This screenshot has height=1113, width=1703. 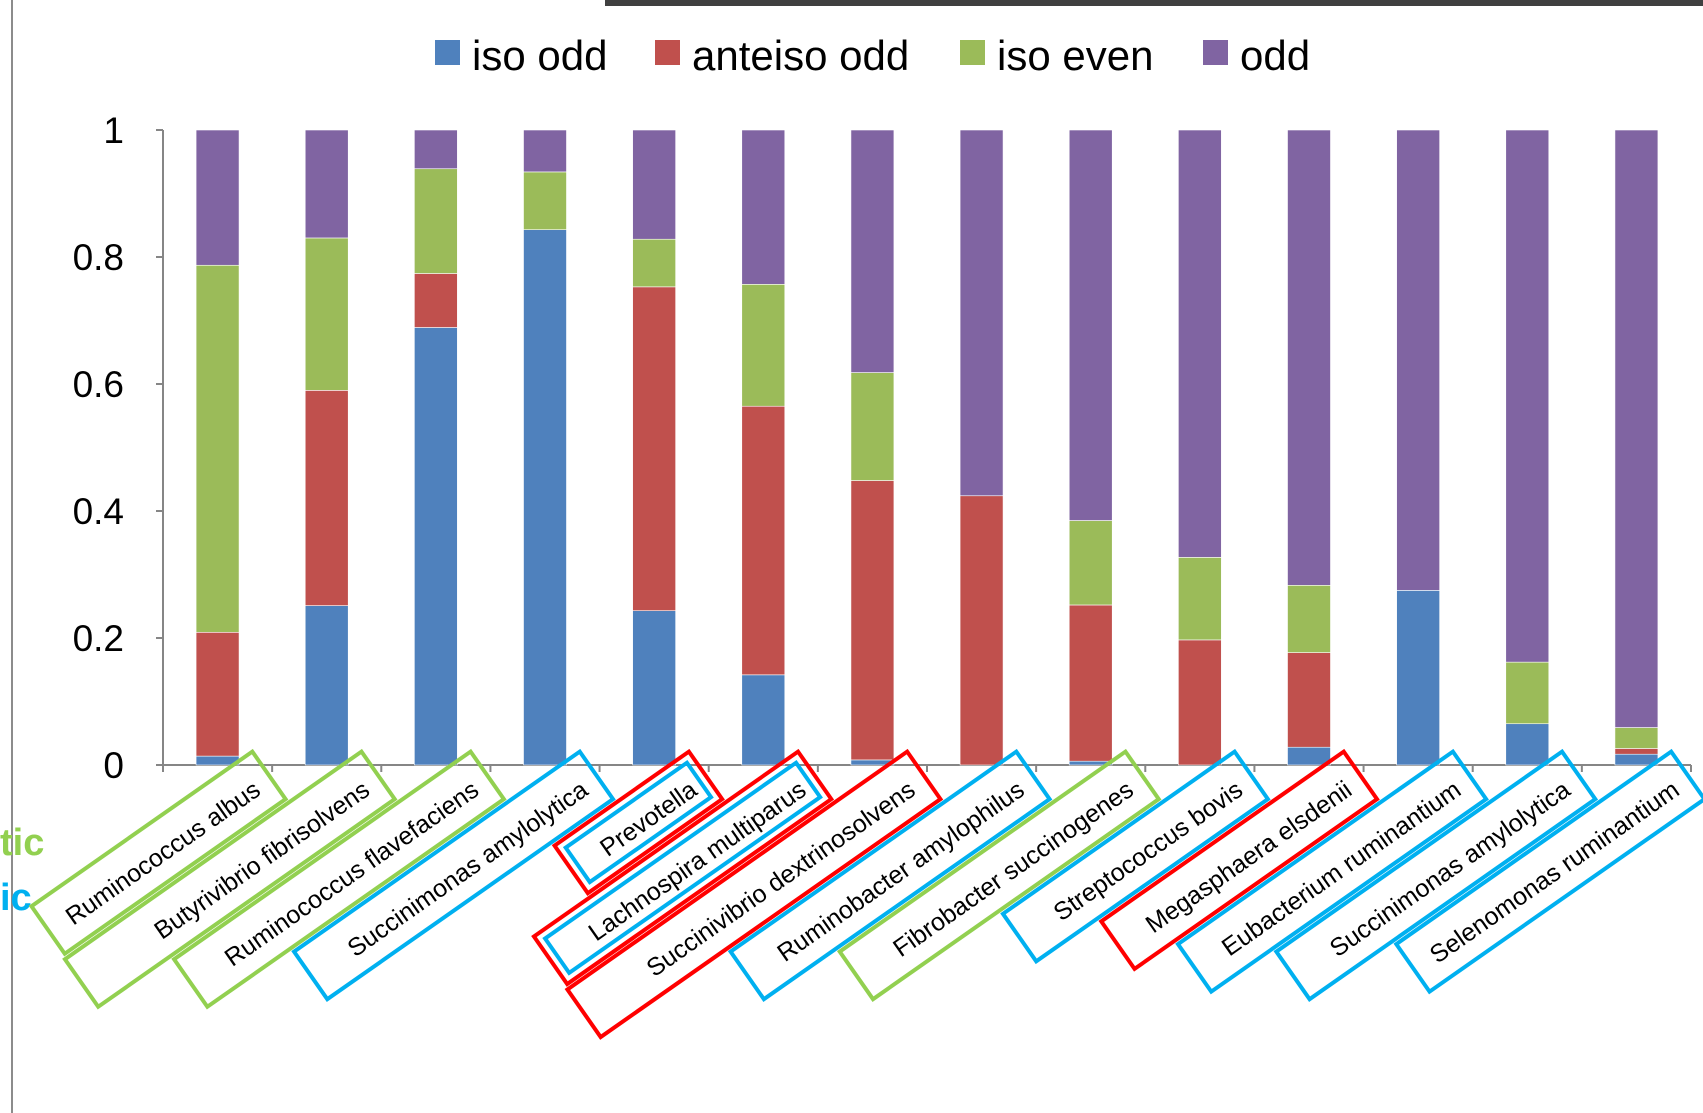 What do you see at coordinates (1148, 851) in the screenshot?
I see `category-label: Streptococcus bovis` at bounding box center [1148, 851].